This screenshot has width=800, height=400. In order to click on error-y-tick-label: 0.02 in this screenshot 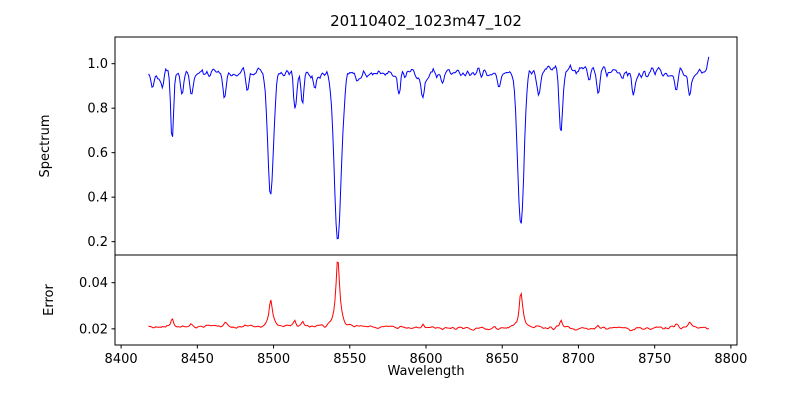, I will do `click(93, 329)`.